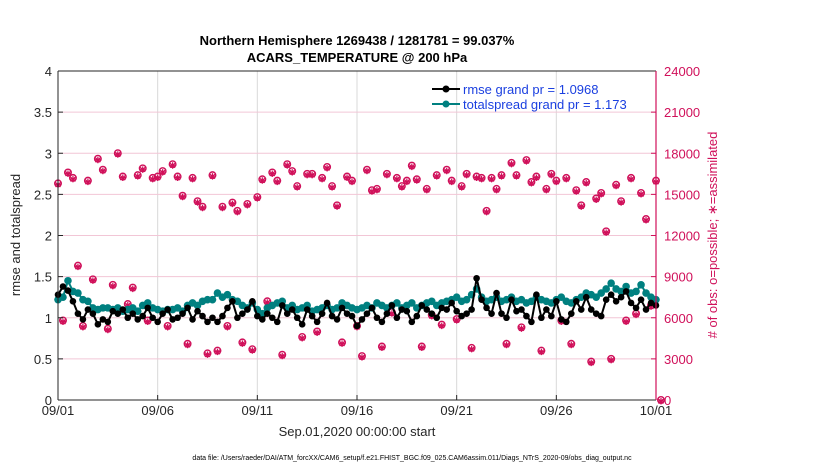  I want to click on y-tick-label: 3, so click(48, 153).